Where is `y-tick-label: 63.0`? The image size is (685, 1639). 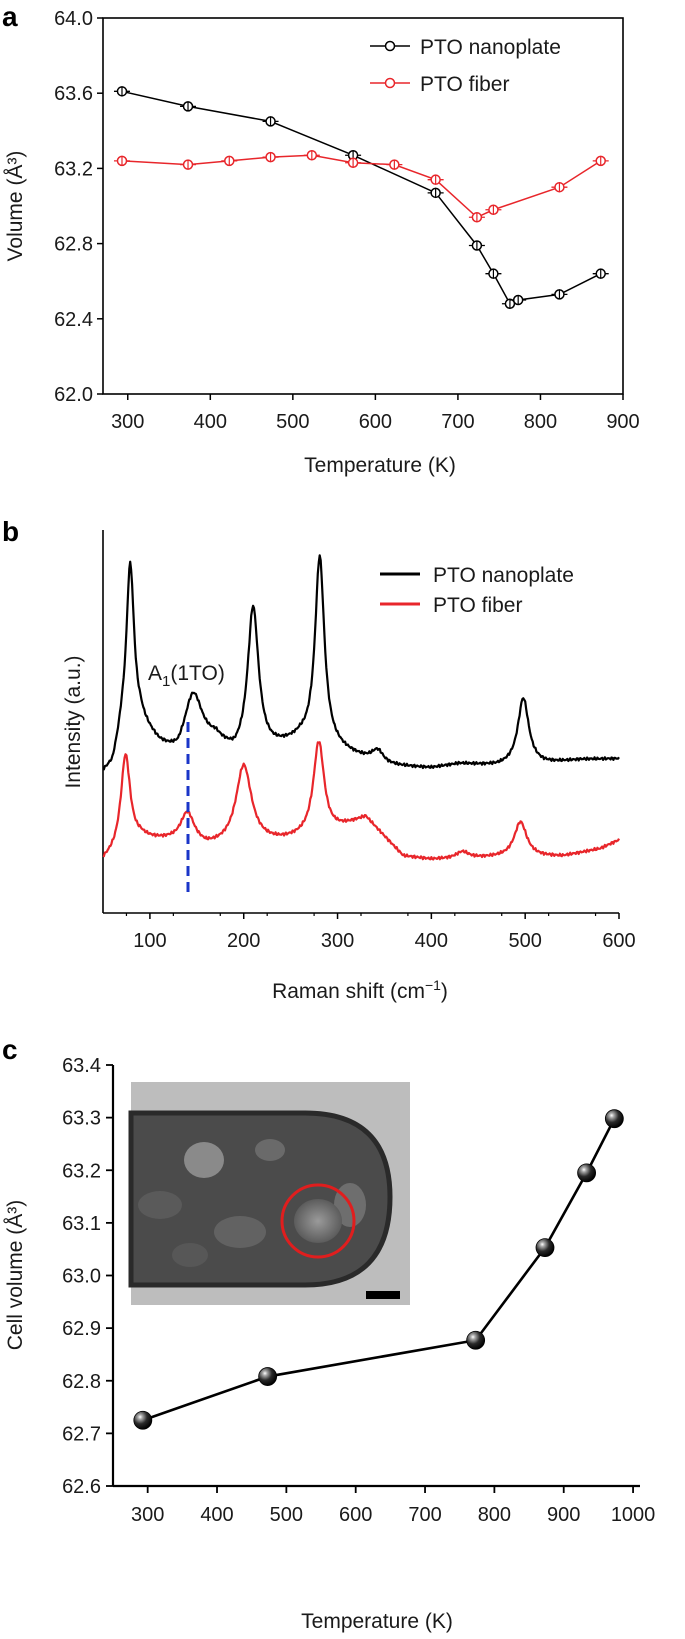 y-tick-label: 63.0 is located at coordinates (81, 1277).